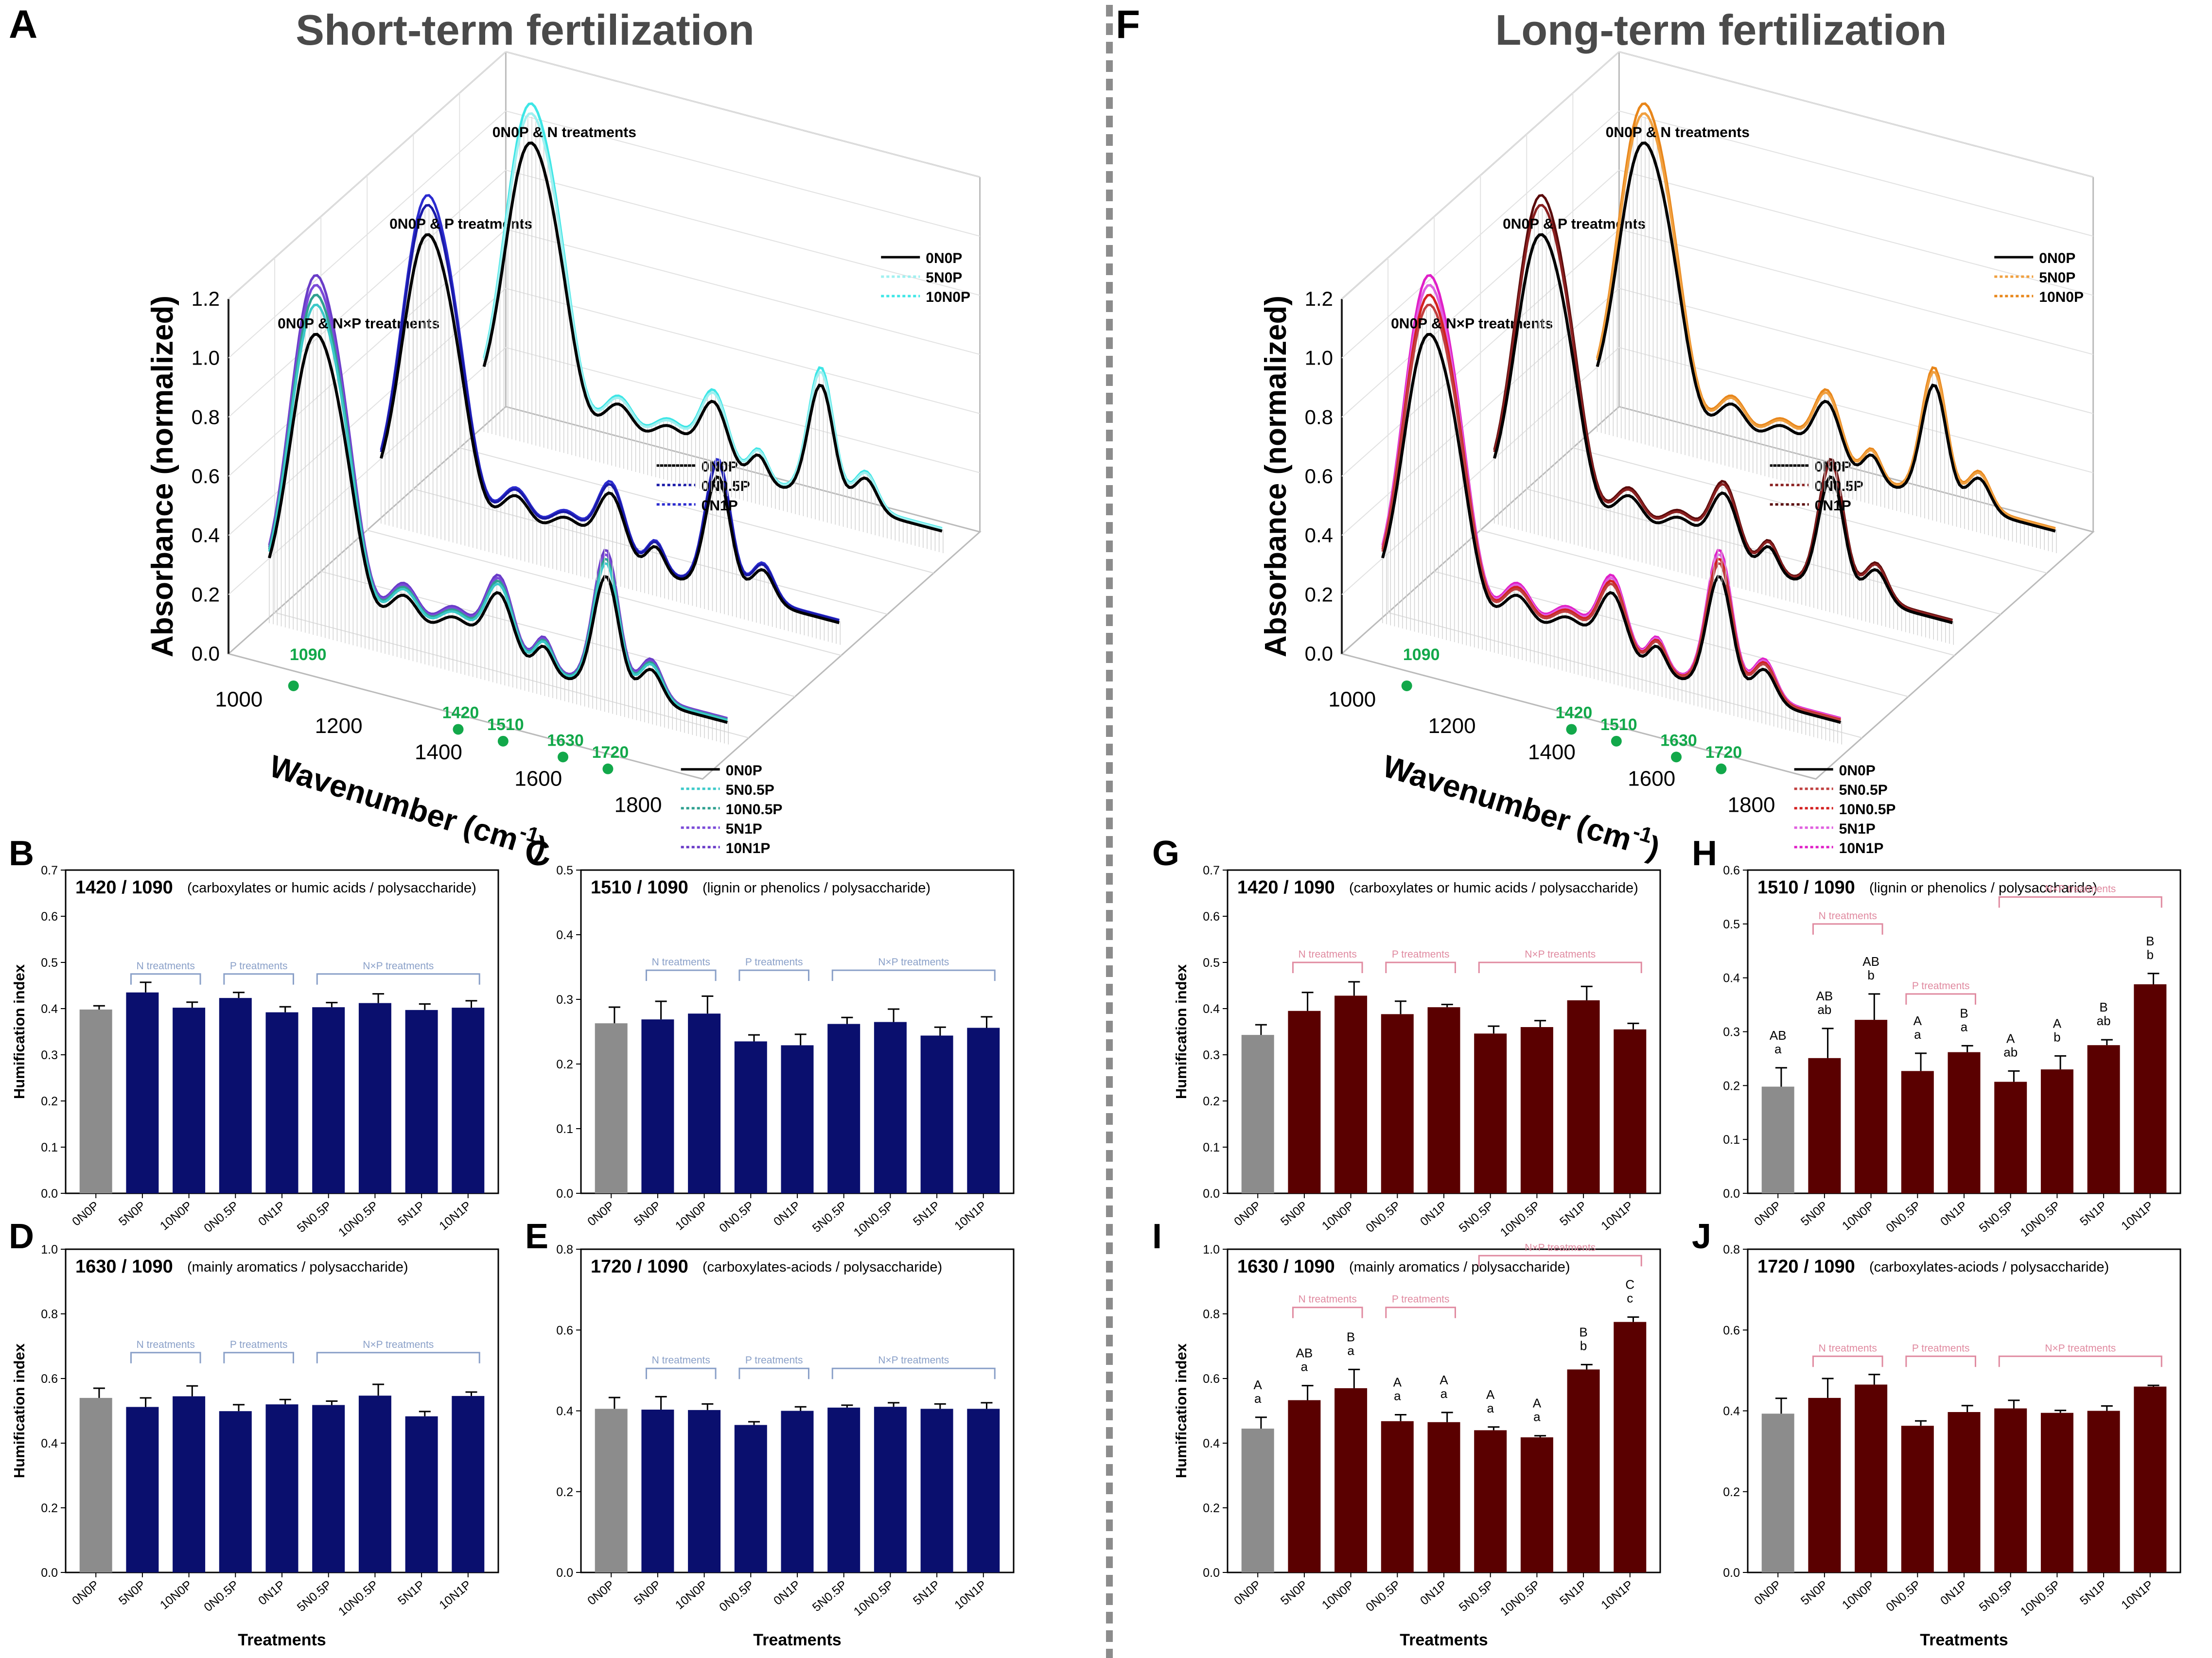 This screenshot has width=2212, height=1658. I want to click on panel-letter: G, so click(1165, 853).